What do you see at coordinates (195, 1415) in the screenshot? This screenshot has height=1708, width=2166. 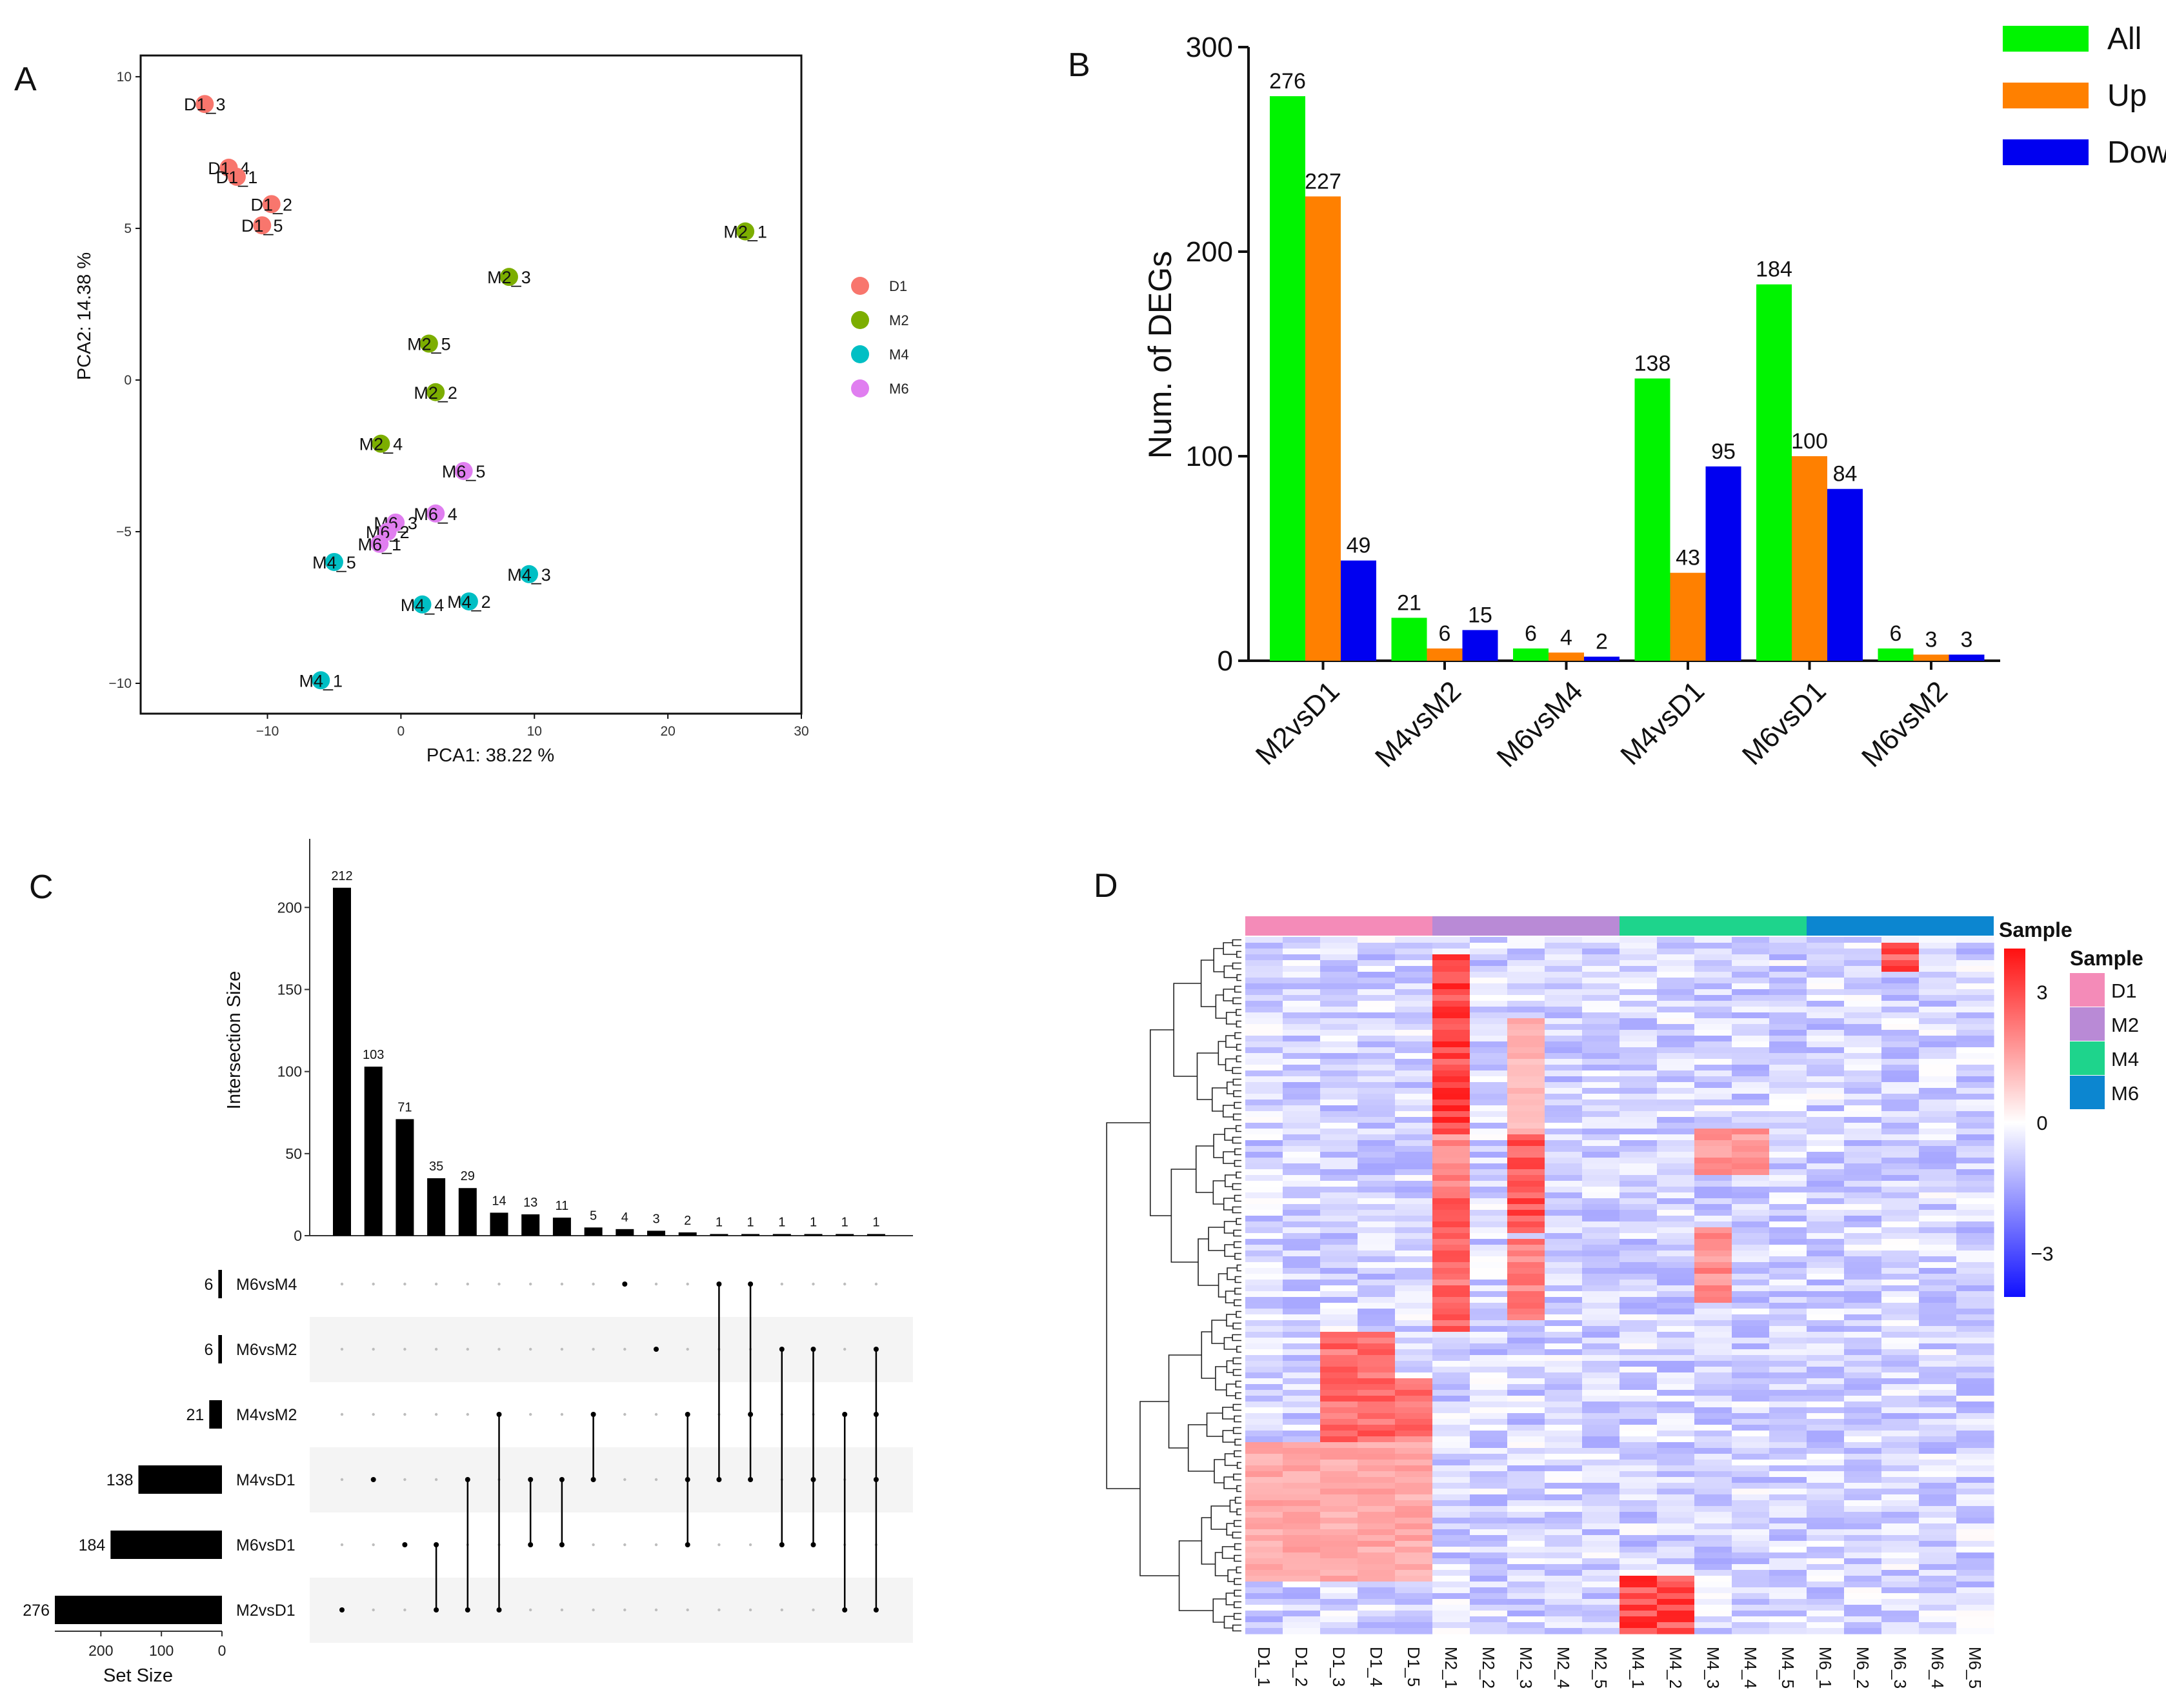 I see `upset-set-size-value: 21` at bounding box center [195, 1415].